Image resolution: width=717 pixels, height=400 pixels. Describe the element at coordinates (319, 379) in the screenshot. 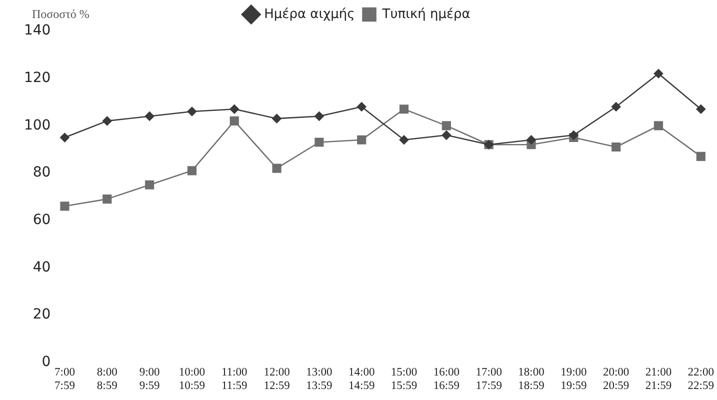

I see `x-tick-label: 13:00 13:59` at that location.